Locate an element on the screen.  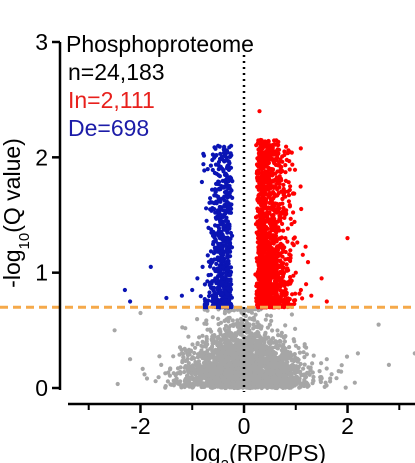
x-axis-title: log2(RP0/PS) is located at coordinates (258, 451).